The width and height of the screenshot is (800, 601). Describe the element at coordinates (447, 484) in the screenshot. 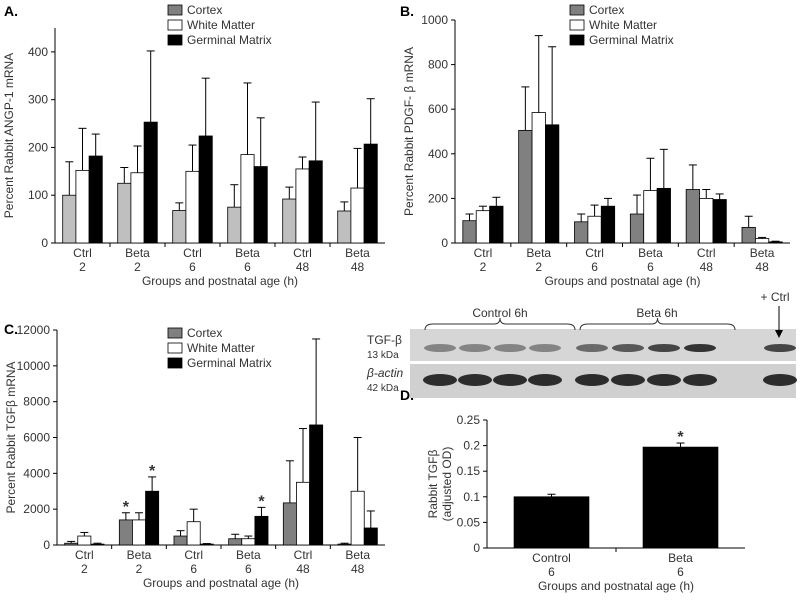

I see `y-axis-label: (adjusted OD)` at that location.